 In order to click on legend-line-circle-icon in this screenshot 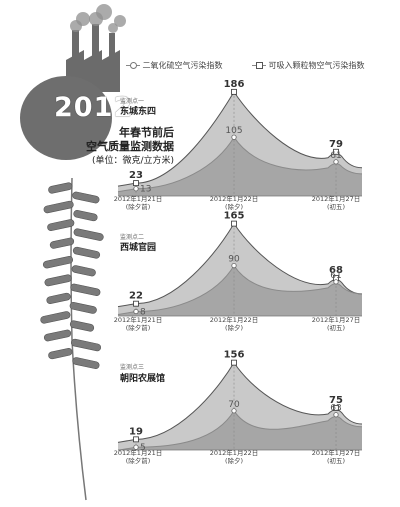, I will do `click(133, 65)`.